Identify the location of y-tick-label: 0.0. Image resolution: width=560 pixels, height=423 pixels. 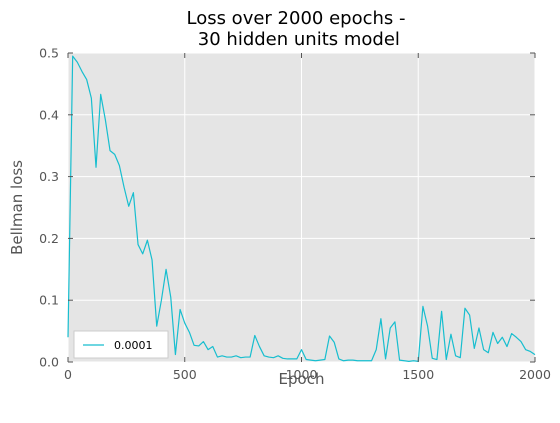
(49, 362).